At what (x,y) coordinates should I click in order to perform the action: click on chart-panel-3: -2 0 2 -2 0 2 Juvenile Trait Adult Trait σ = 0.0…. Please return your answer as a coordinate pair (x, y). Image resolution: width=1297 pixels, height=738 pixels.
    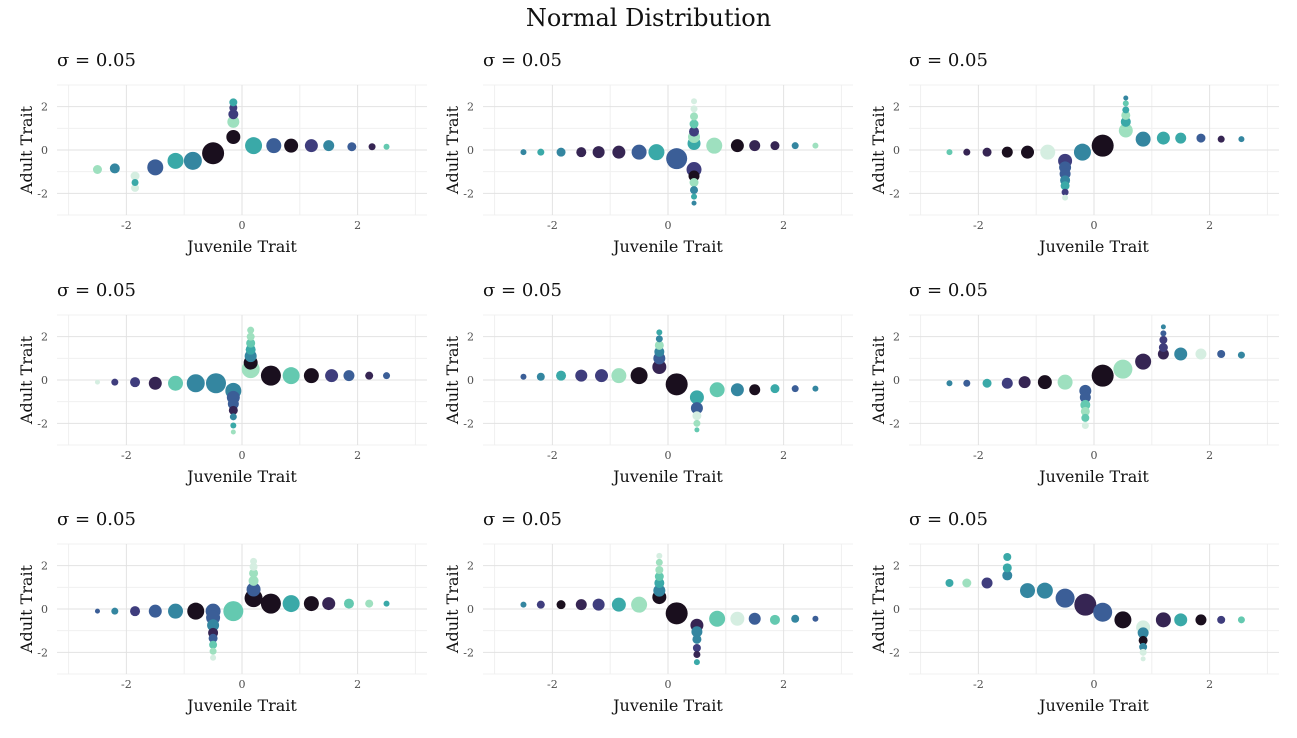
    Looking at the image, I should click on (1074, 153).